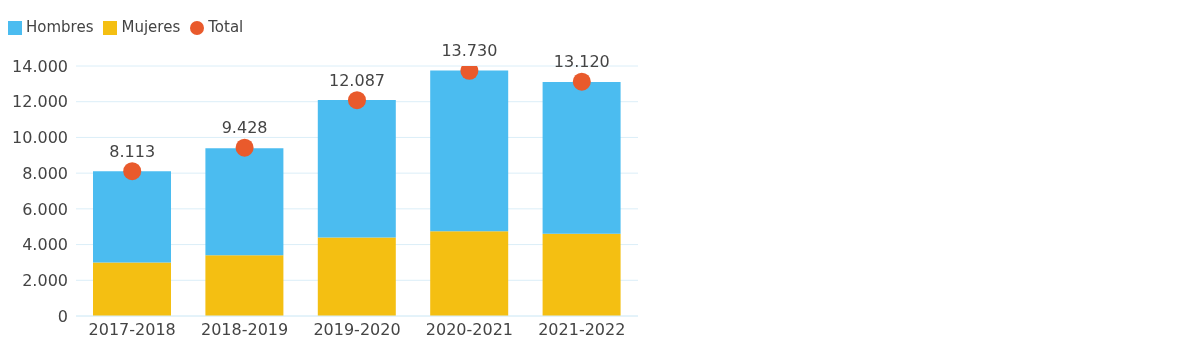  What do you see at coordinates (40, 66) in the screenshot?
I see `y-tick-label: 14.000` at bounding box center [40, 66].